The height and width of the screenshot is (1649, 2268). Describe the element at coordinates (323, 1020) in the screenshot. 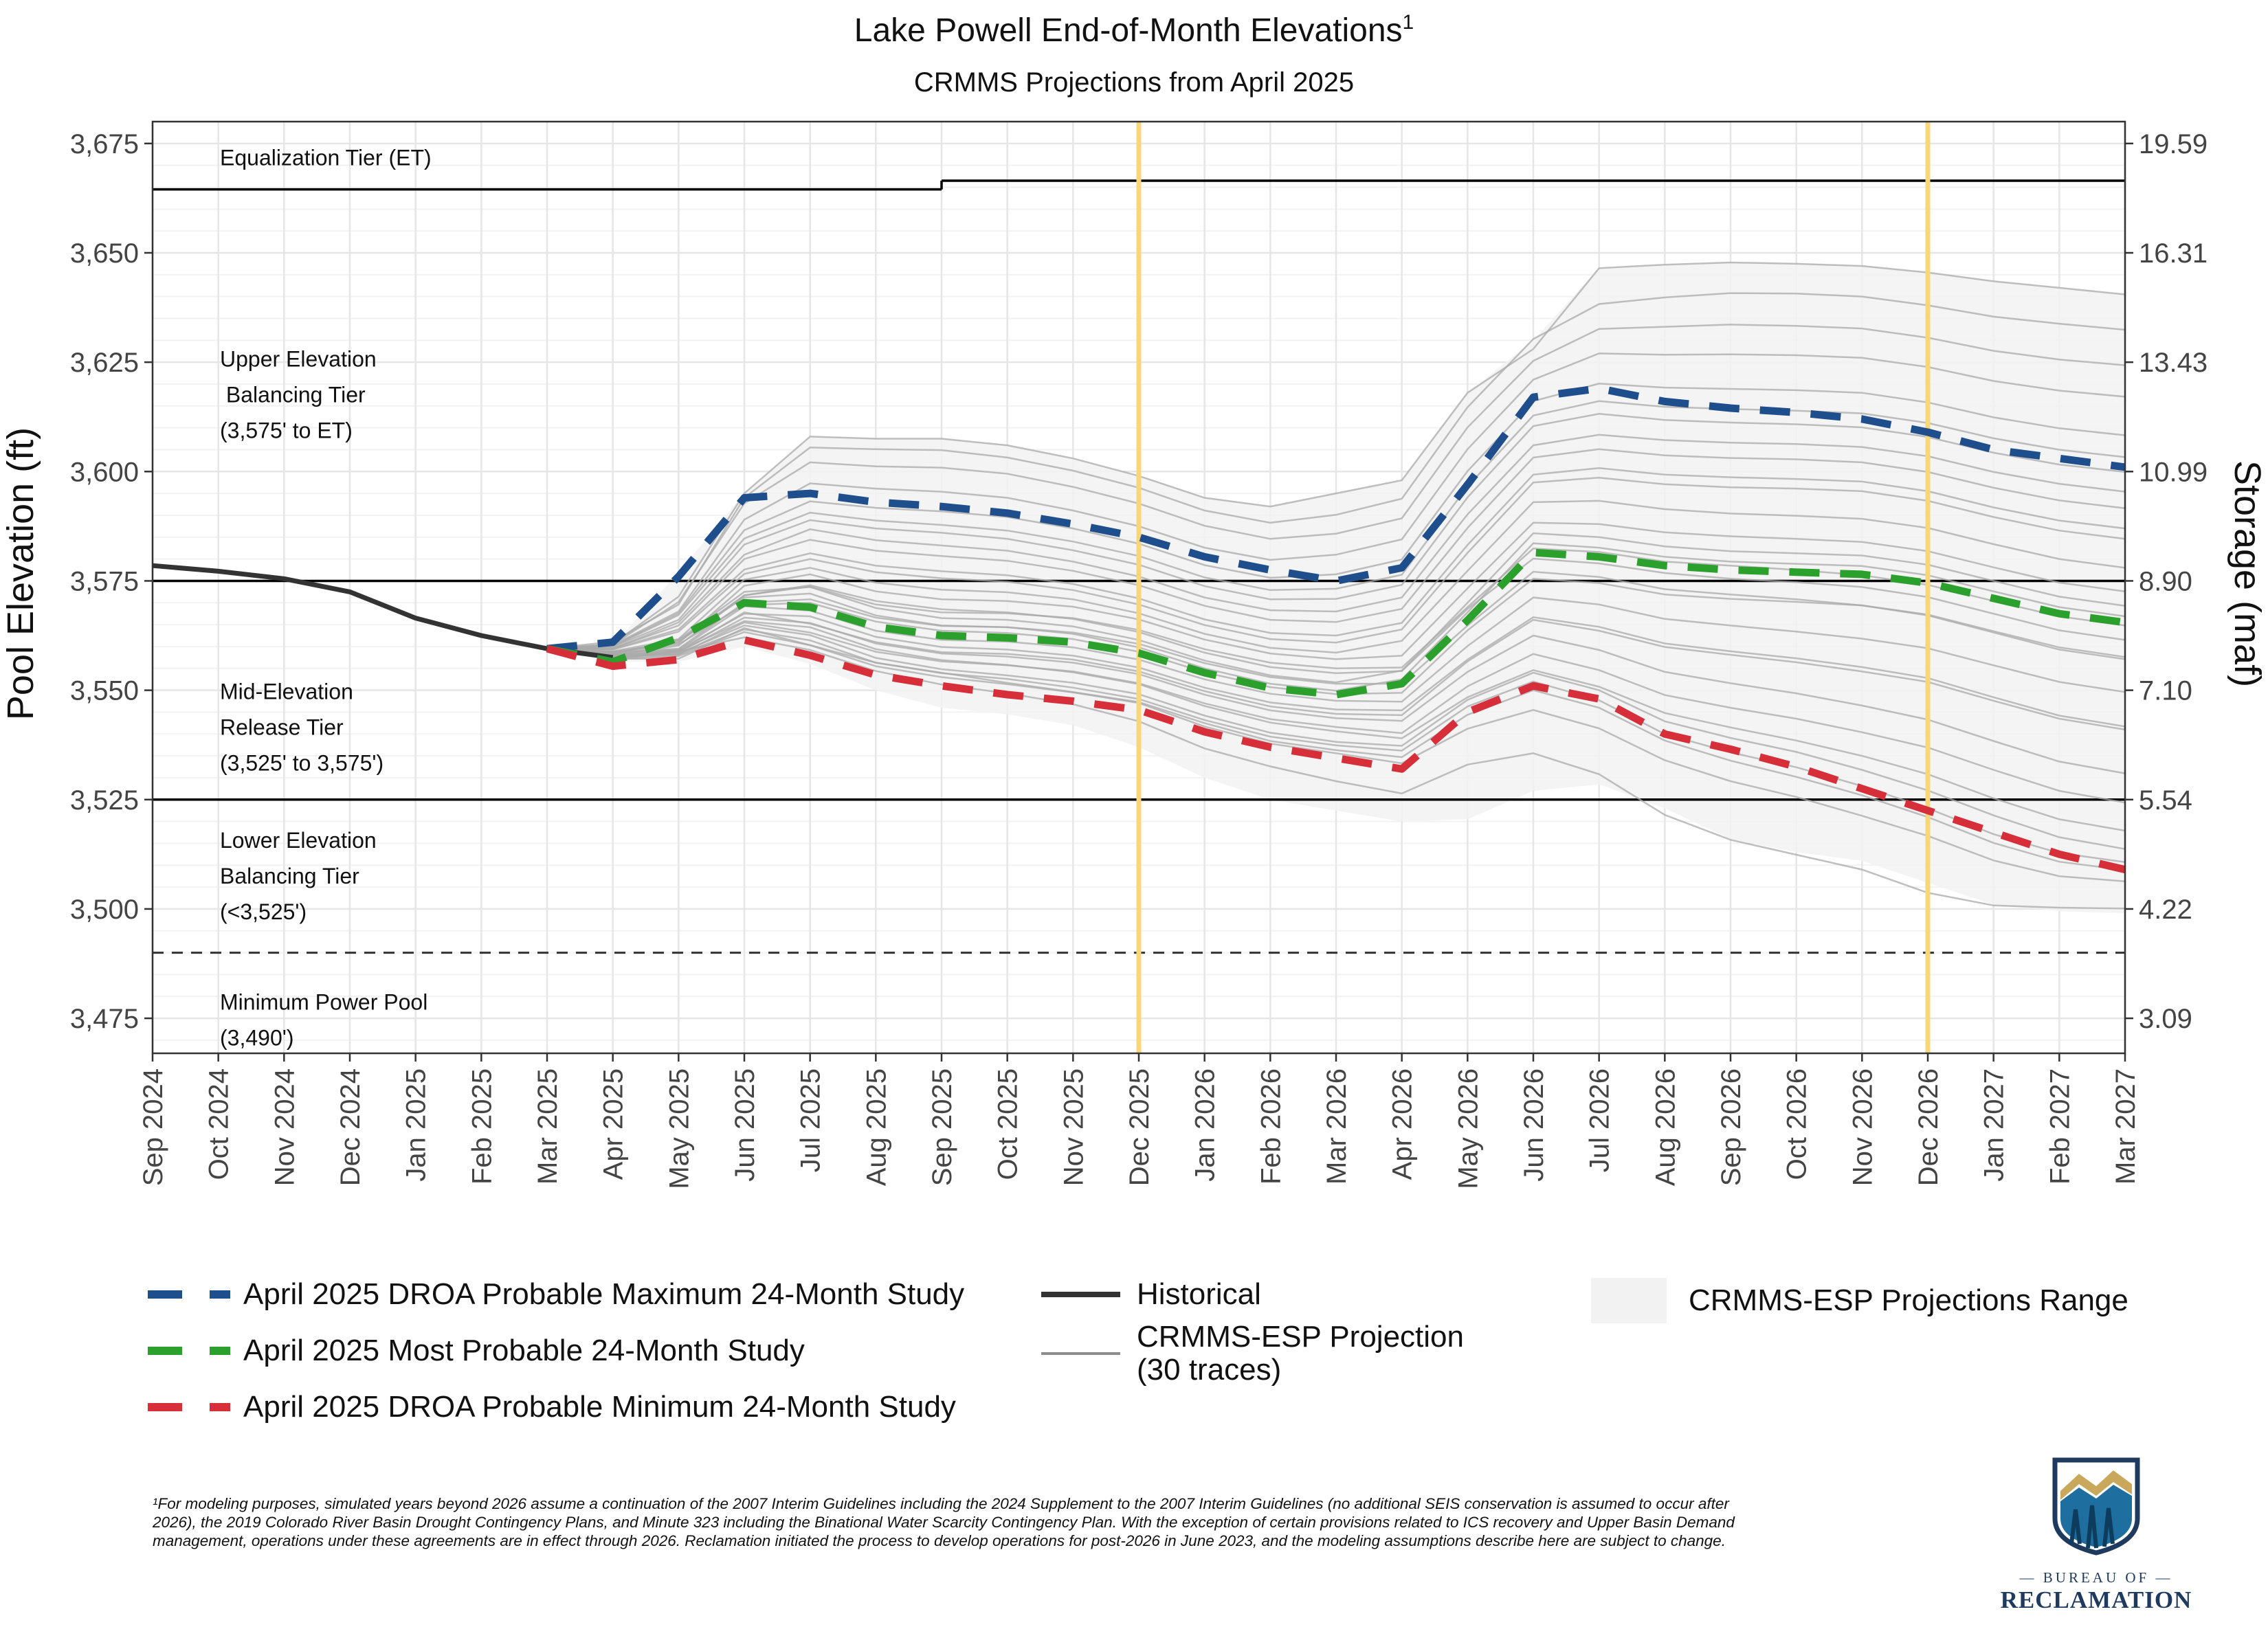

I see `zone-label: Minimum Power Pool (3,490')` at that location.